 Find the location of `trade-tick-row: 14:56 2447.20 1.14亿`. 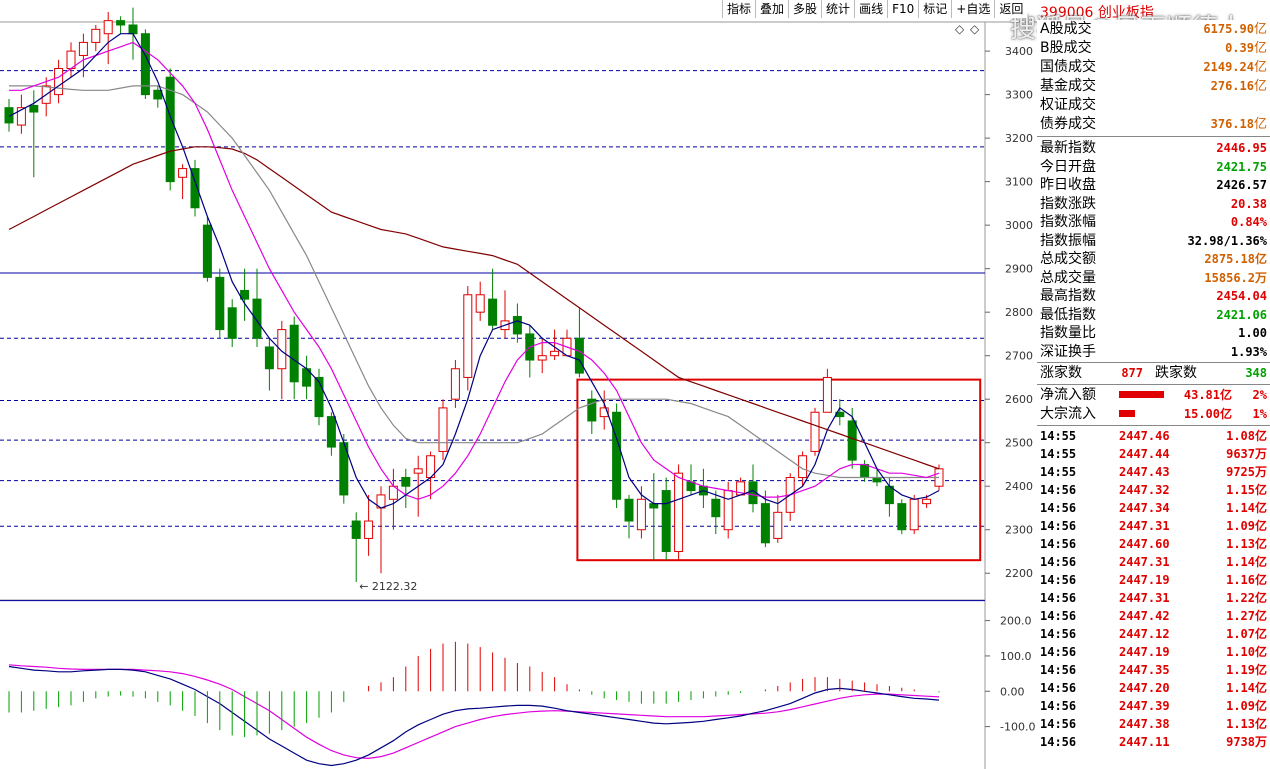

trade-tick-row: 14:56 2447.20 1.14亿 is located at coordinates (1153, 688).